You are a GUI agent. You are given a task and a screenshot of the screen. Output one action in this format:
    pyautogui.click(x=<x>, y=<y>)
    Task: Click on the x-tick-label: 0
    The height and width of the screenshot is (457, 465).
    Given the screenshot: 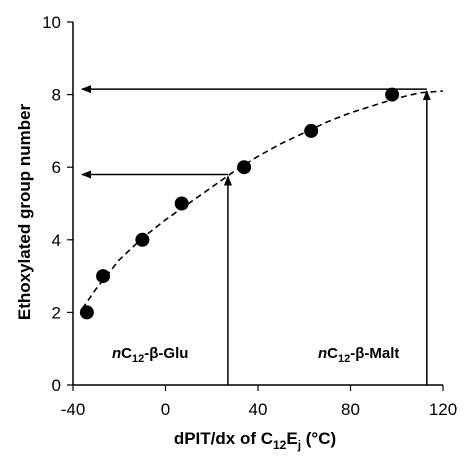 What is the action you would take?
    pyautogui.click(x=165, y=409)
    